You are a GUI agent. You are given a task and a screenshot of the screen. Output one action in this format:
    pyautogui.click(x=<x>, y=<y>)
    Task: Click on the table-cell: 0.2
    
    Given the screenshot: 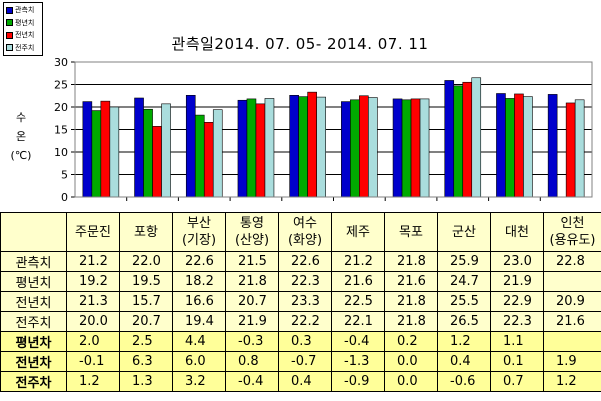 What is the action you would take?
    pyautogui.click(x=411, y=341)
    